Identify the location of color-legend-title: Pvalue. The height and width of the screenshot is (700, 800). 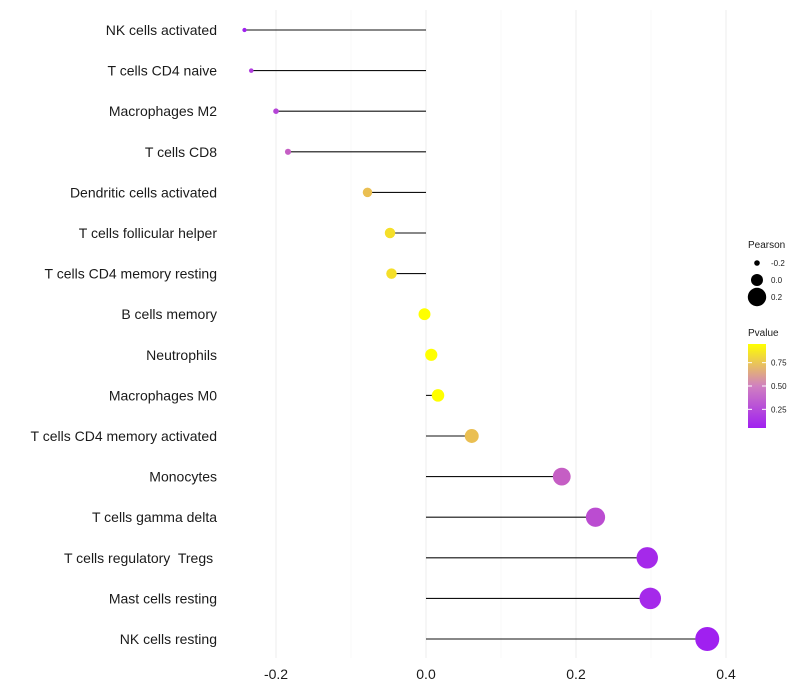
(763, 333).